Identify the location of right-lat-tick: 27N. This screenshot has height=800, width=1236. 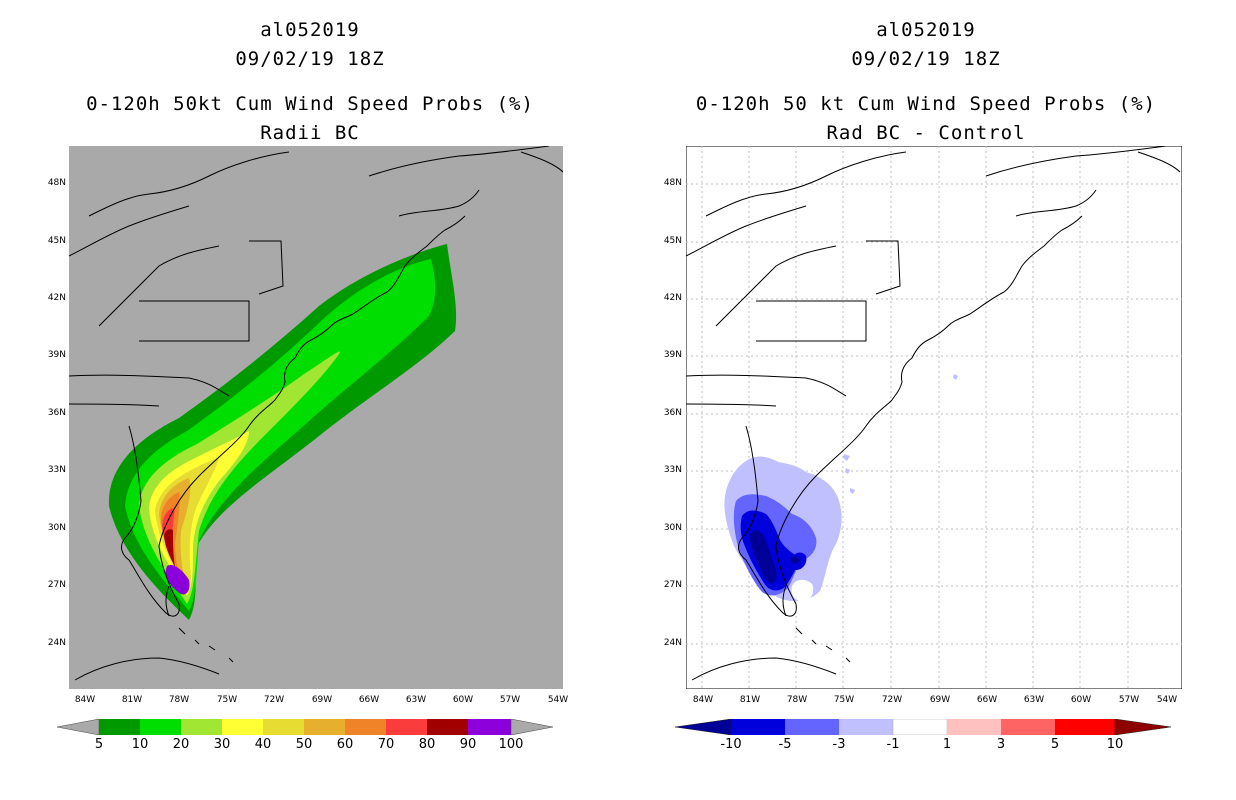
(672, 585).